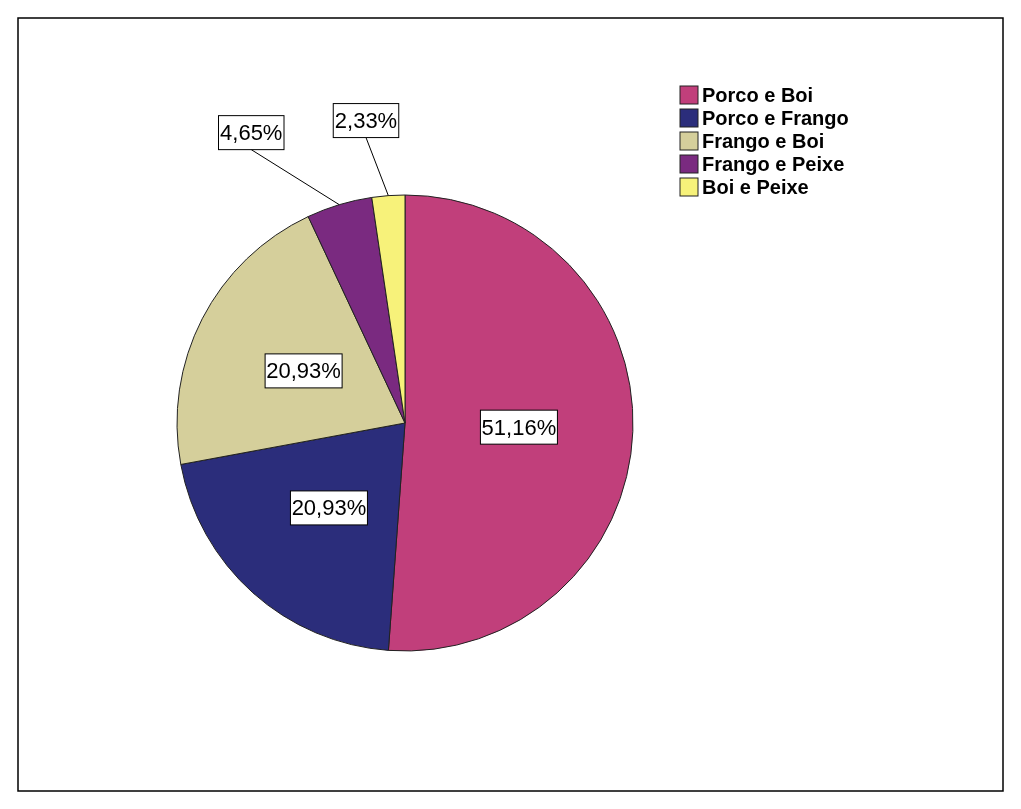  What do you see at coordinates (251, 133) in the screenshot?
I see `data-label: 4,65%` at bounding box center [251, 133].